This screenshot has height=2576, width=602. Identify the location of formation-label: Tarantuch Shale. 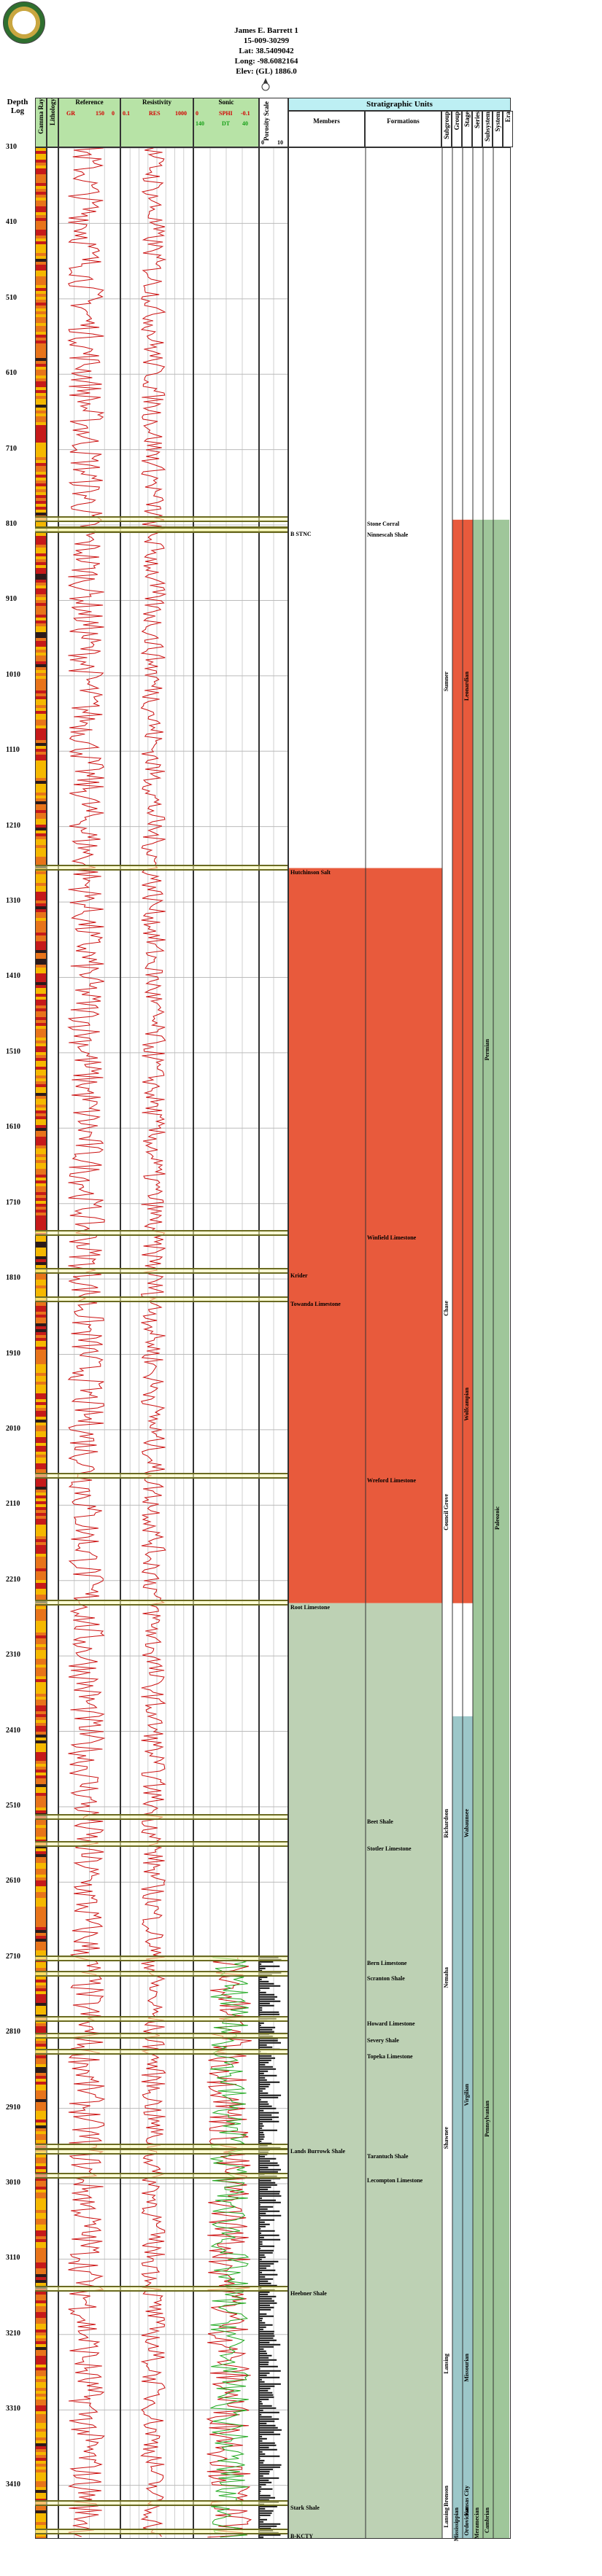
(388, 2156).